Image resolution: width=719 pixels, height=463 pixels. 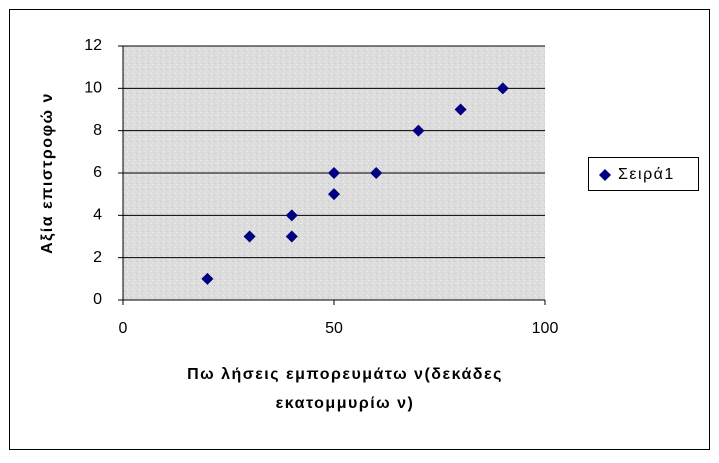 What do you see at coordinates (123, 328) in the screenshot?
I see `x-tick-label: 0` at bounding box center [123, 328].